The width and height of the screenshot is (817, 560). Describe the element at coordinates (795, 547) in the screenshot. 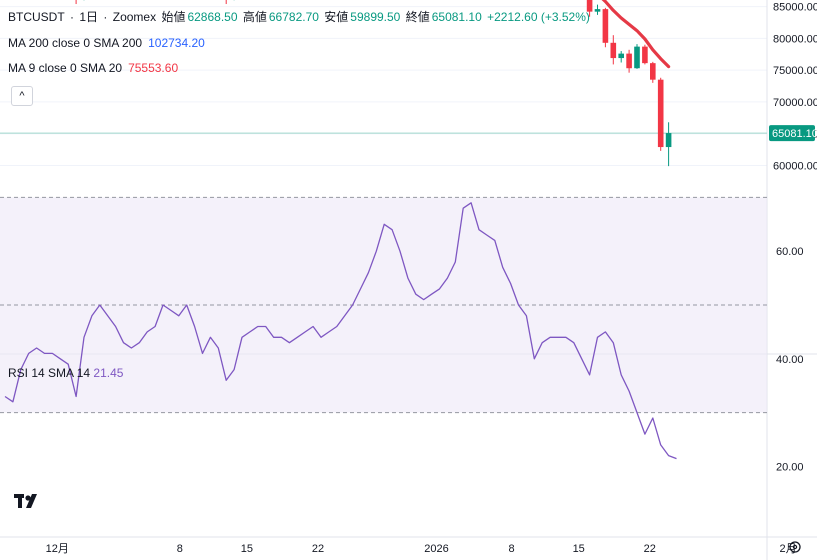

I see `gear-icon` at that location.